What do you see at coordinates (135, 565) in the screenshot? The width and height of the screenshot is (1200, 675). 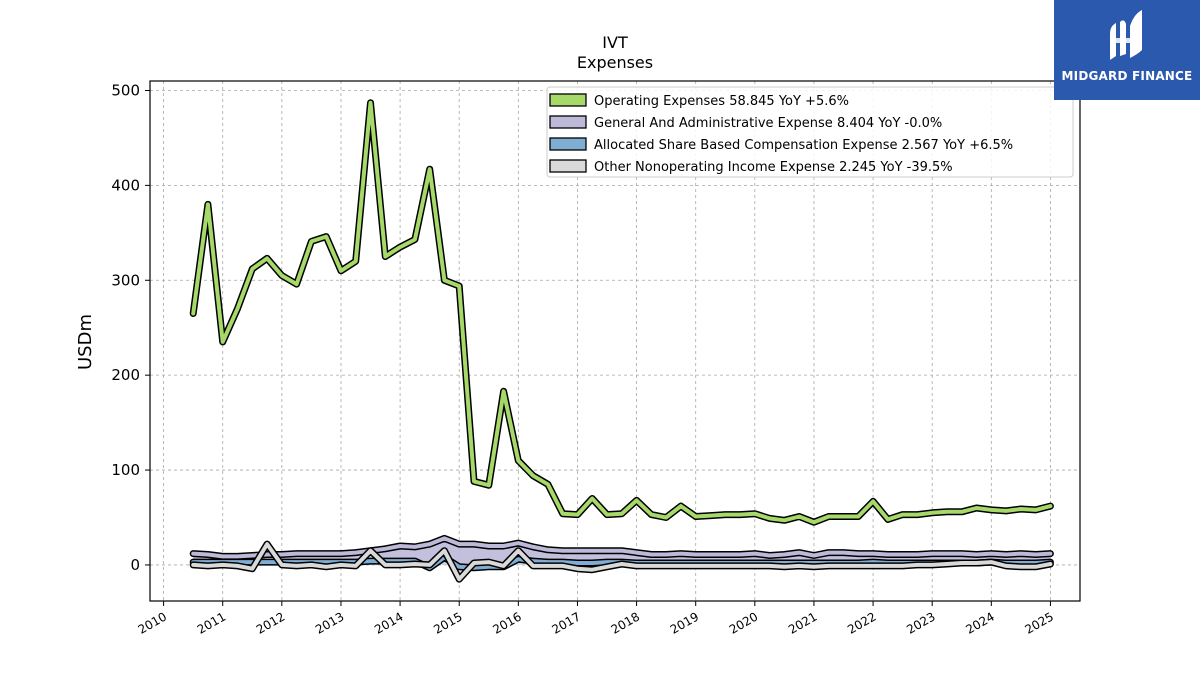 I see `y-tick-label: 0` at bounding box center [135, 565].